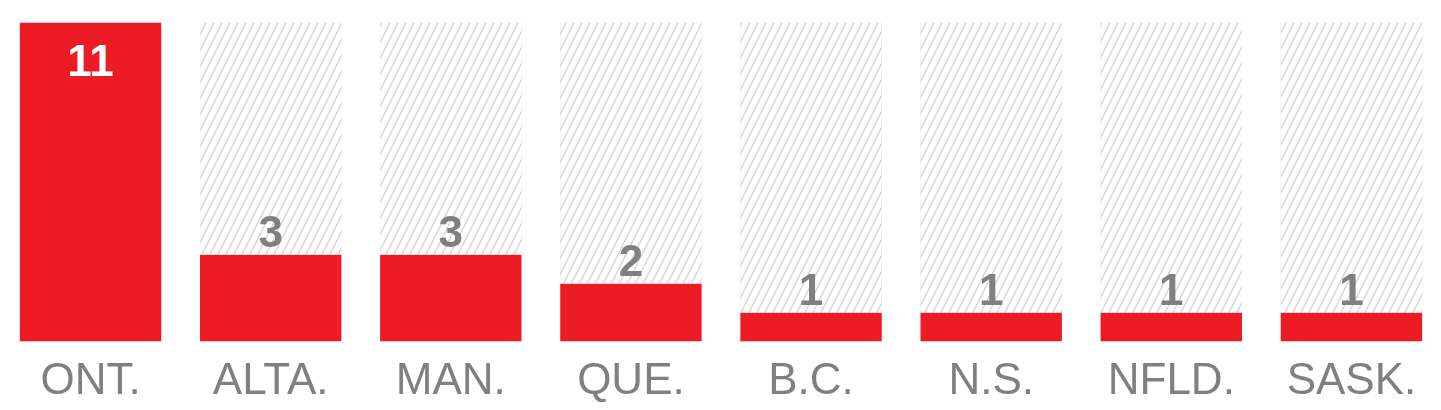  Describe the element at coordinates (90, 60) in the screenshot. I see `data-label: 11` at that location.